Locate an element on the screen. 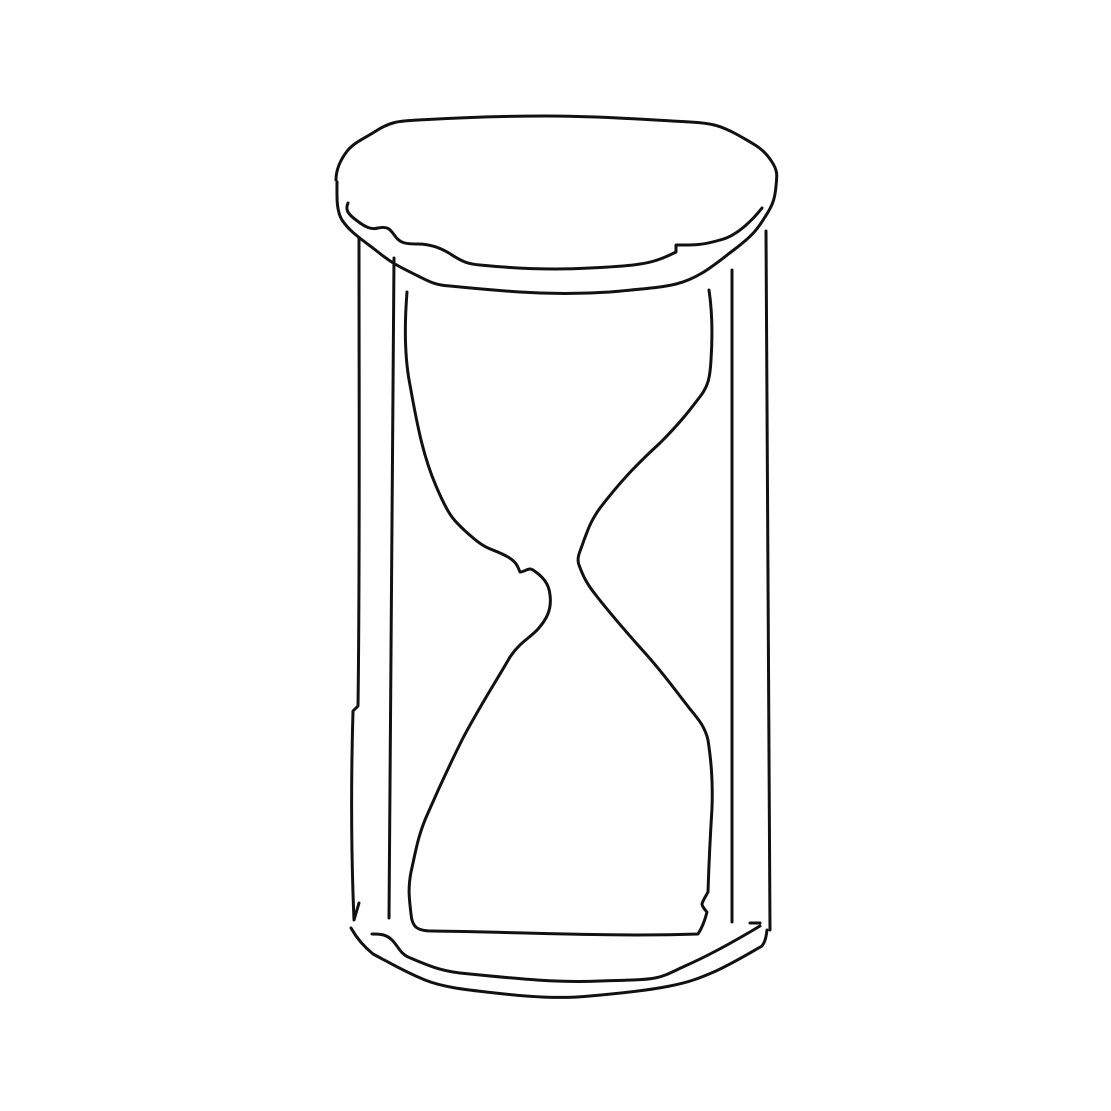 The image size is (1111, 1111). base-inner-rim is located at coordinates (566, 954).